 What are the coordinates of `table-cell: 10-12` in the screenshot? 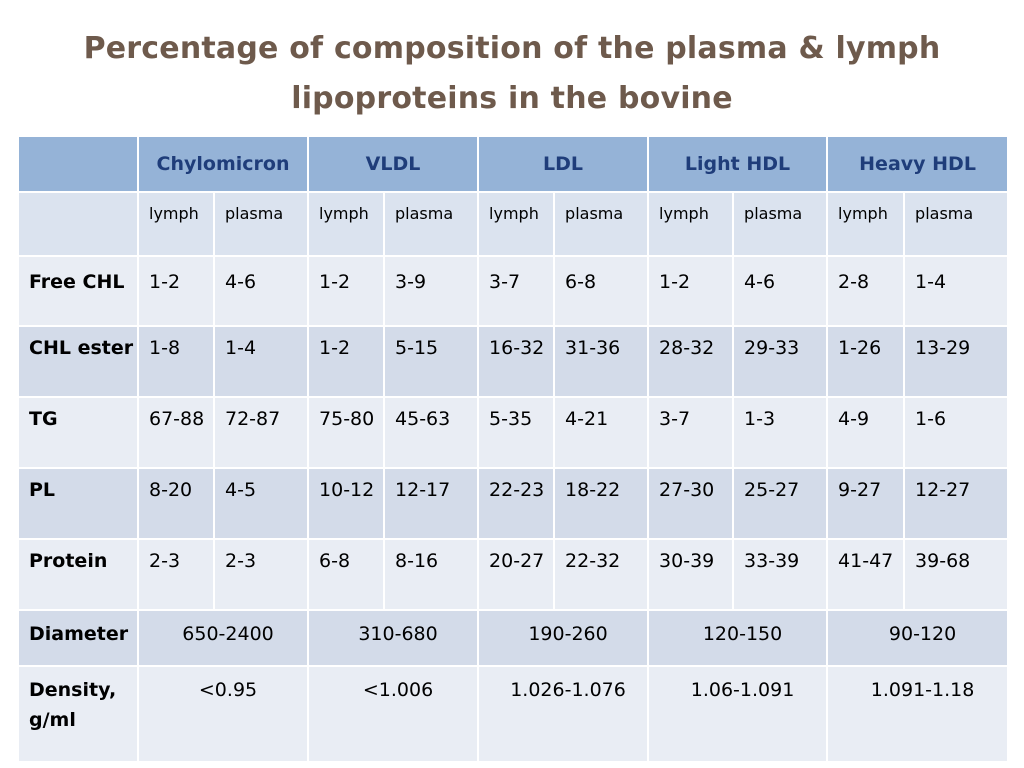 It's located at (346, 503).